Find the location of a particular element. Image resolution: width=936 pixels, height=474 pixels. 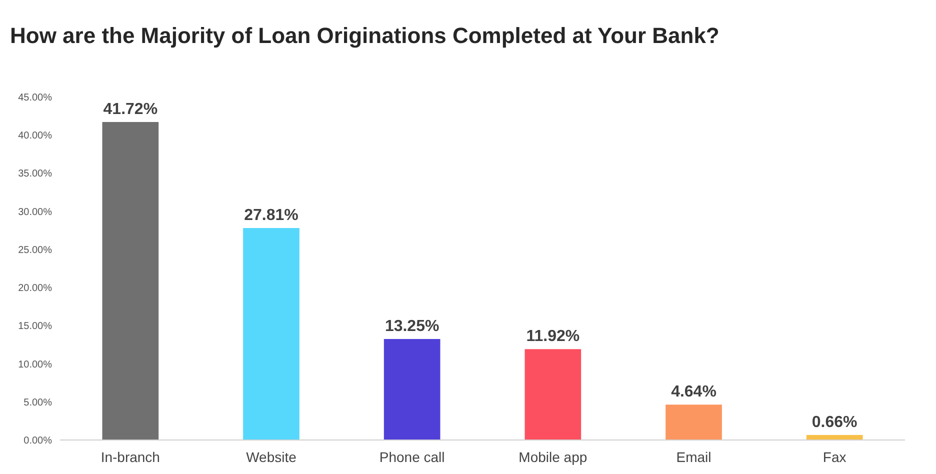

data-label: 4.64% is located at coordinates (693, 392).